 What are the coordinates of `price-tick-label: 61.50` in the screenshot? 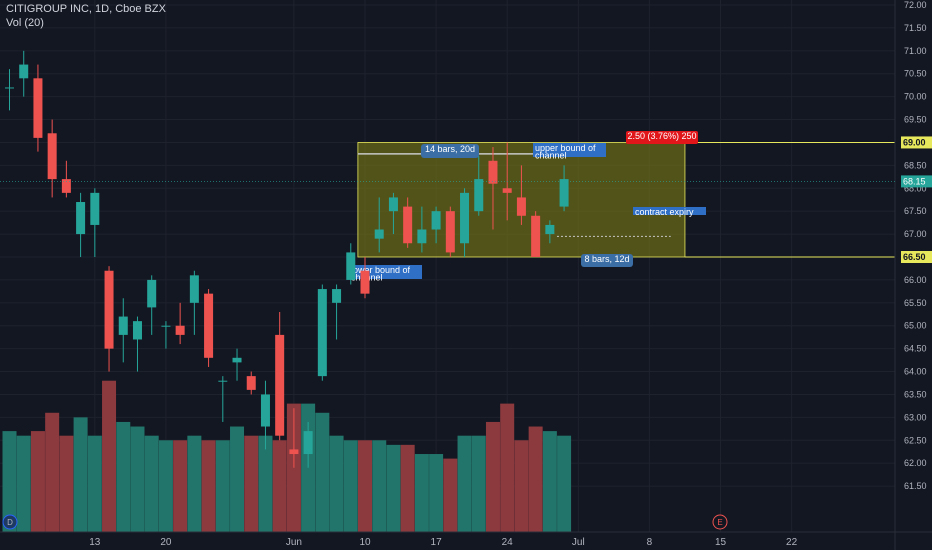 It's located at (915, 486).